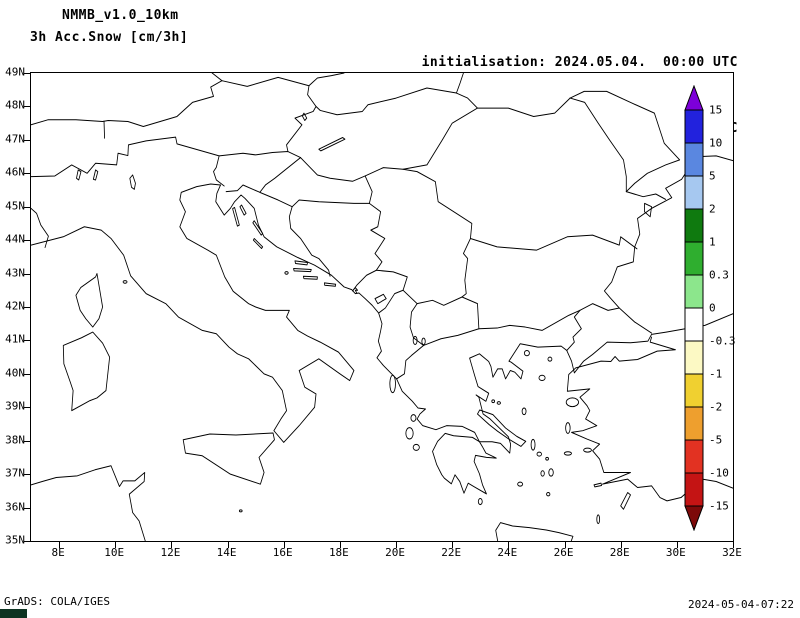 The image size is (800, 618). I want to click on lat-tick-label: 44N, so click(15, 239).